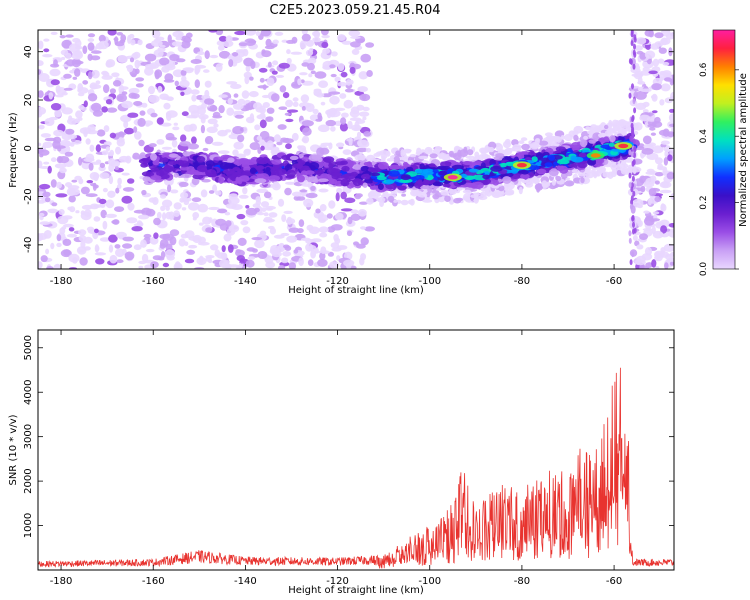 The height and width of the screenshot is (600, 750). I want to click on colorbar-label: Normalized spectral amplitude, so click(743, 150).